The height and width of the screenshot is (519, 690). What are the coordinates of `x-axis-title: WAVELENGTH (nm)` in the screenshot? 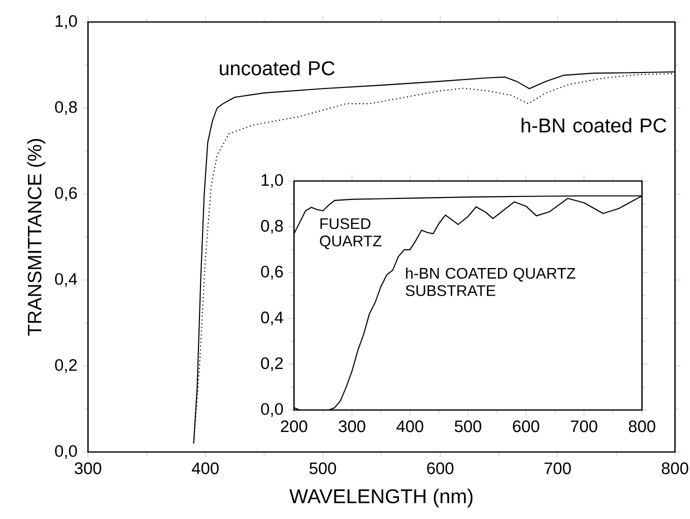 It's located at (380, 498).